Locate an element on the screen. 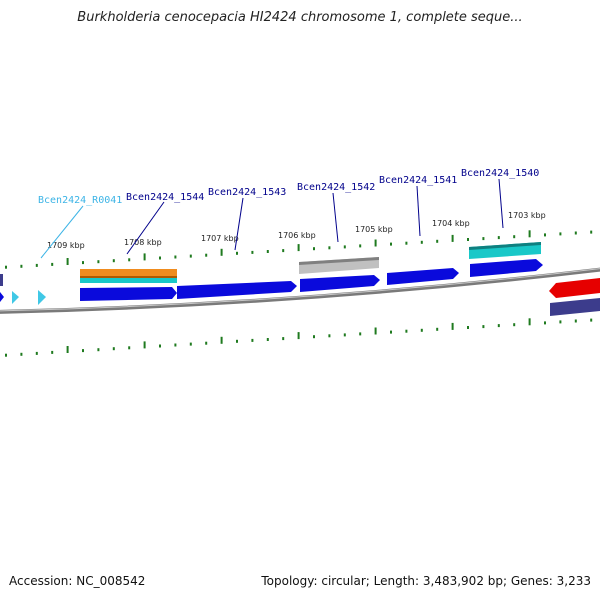  chromosome-backbone-highlight is located at coordinates (300, 290).